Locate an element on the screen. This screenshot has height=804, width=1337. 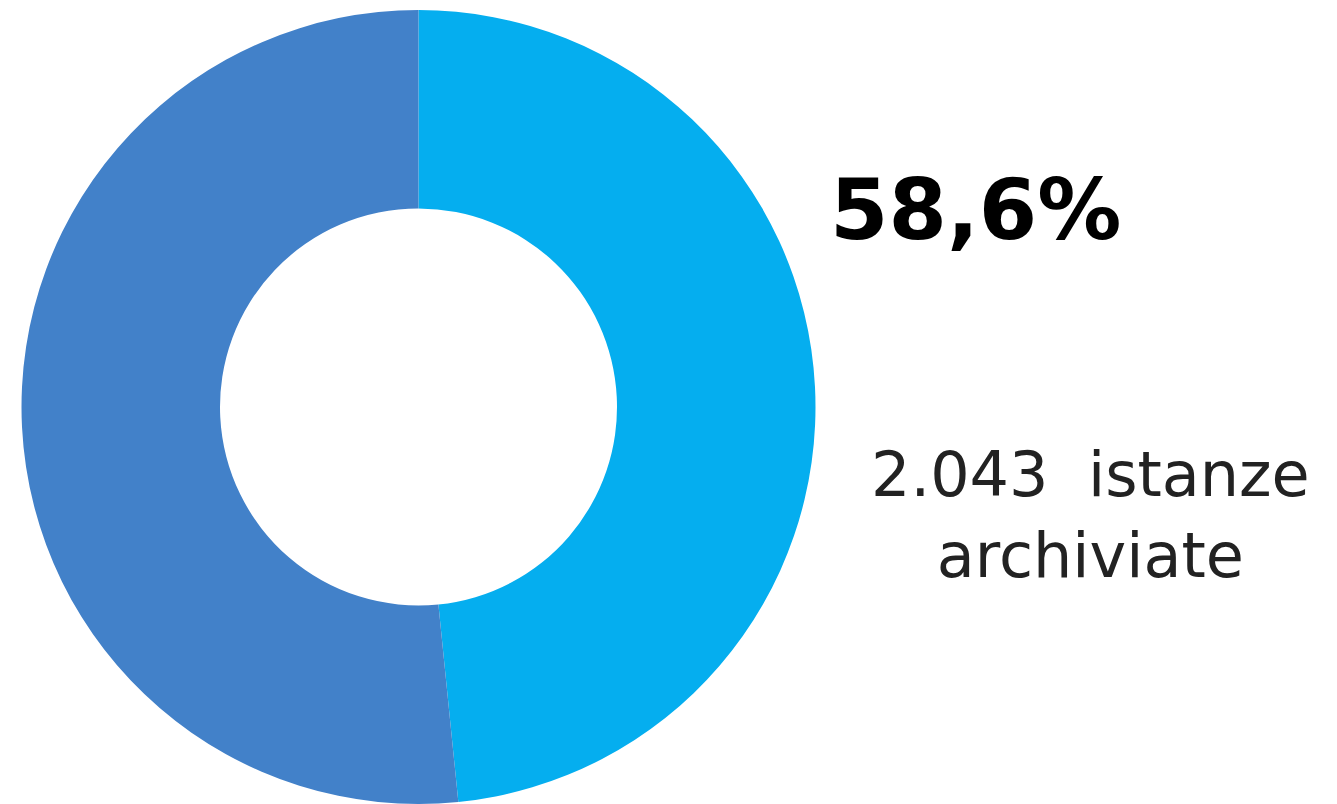
text: 58,6% is located at coordinates (976, 210).